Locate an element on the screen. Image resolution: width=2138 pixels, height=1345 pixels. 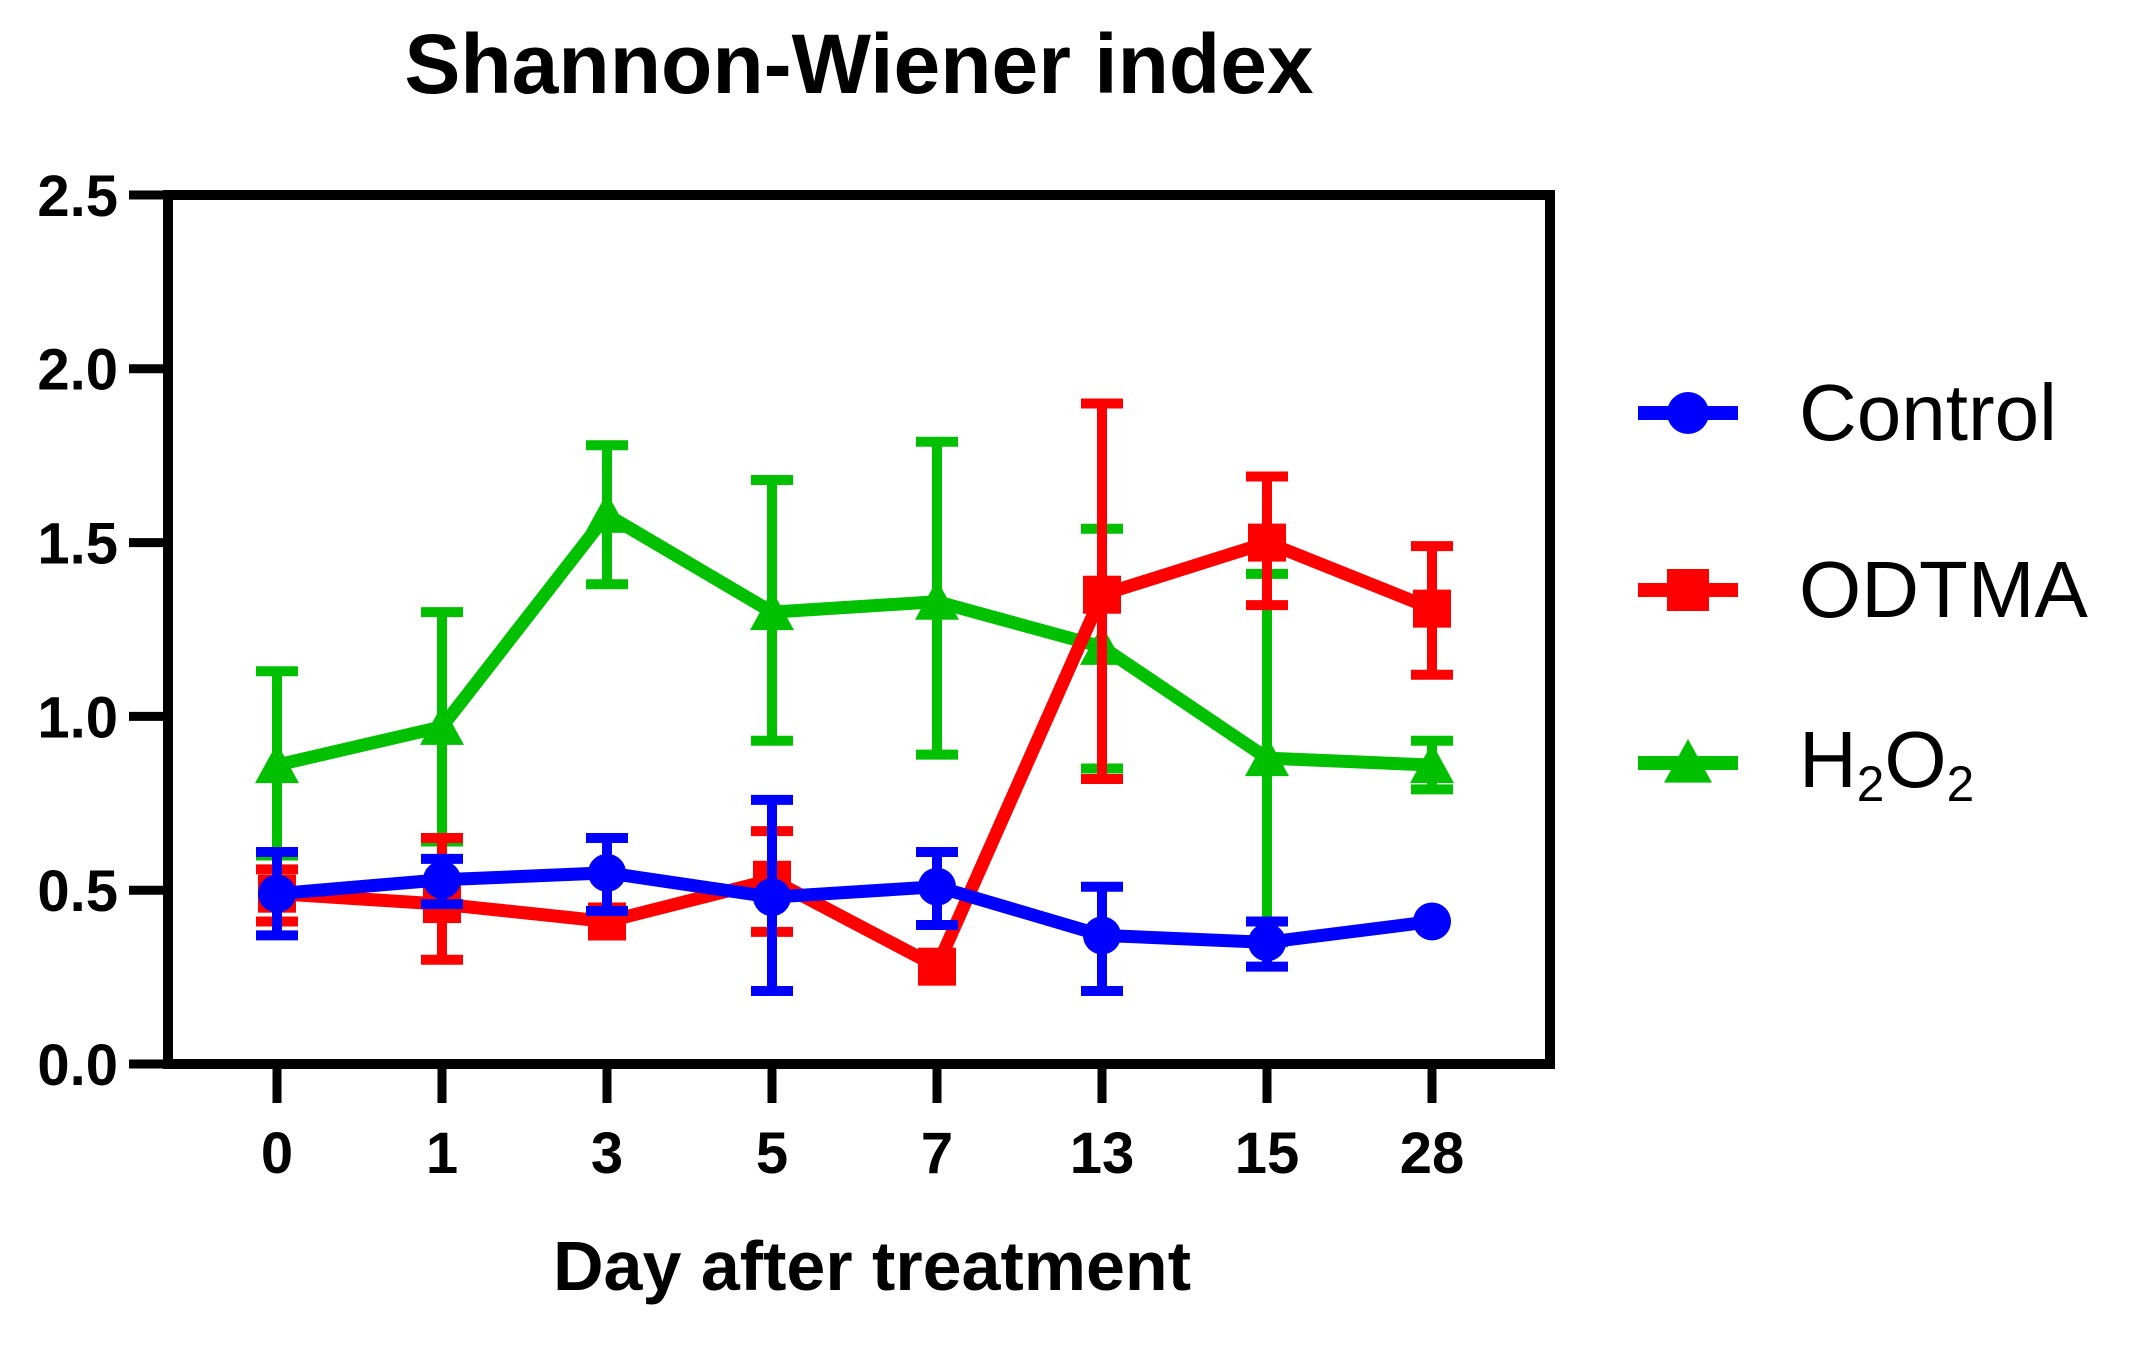
legend-marker-circle is located at coordinates (1688, 413).